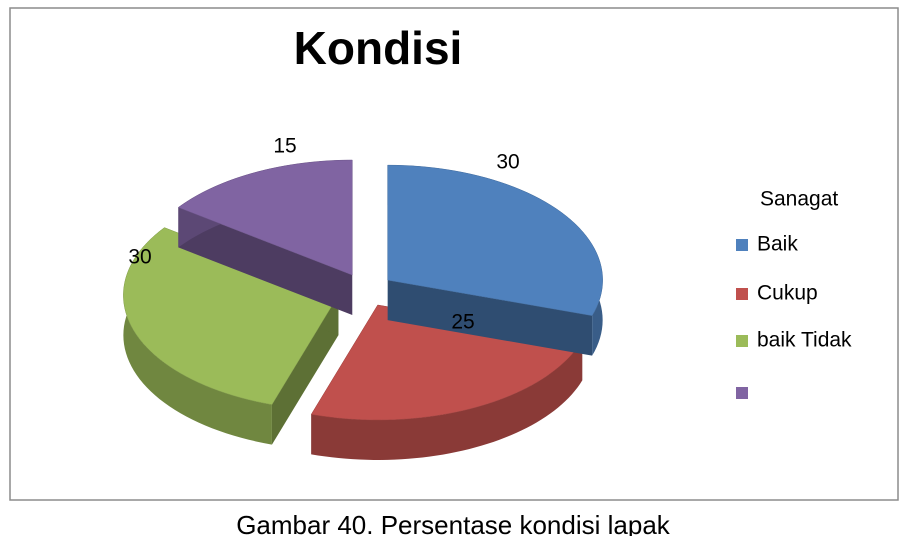  Describe the element at coordinates (787, 293) in the screenshot. I see `legend-label: Cukup` at that location.